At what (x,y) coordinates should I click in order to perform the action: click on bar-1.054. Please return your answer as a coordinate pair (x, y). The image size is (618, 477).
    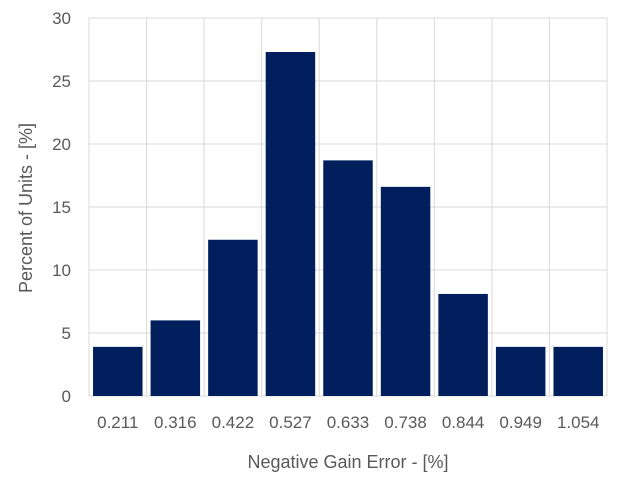
    Looking at the image, I should click on (578, 371).